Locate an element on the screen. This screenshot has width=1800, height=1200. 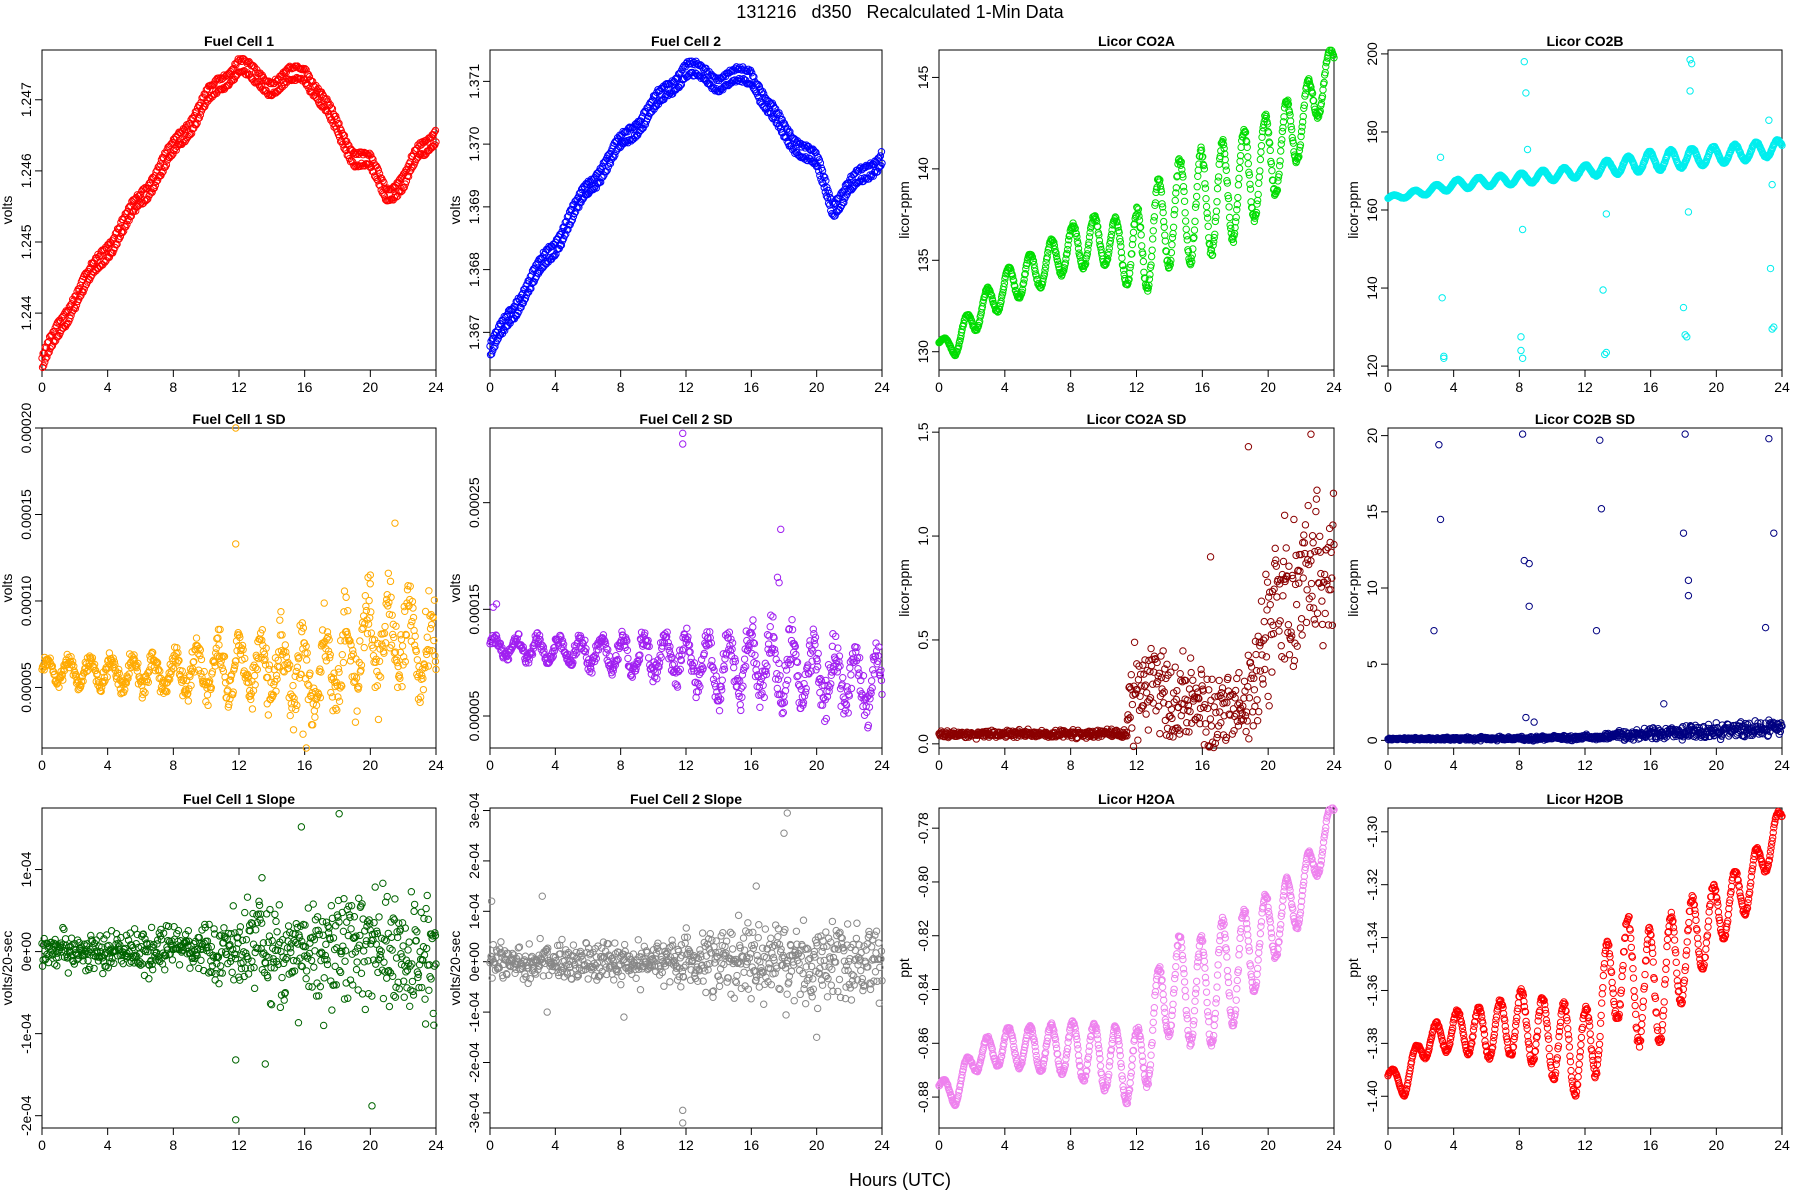
x-tick-label: 20 is located at coordinates (1268, 765).